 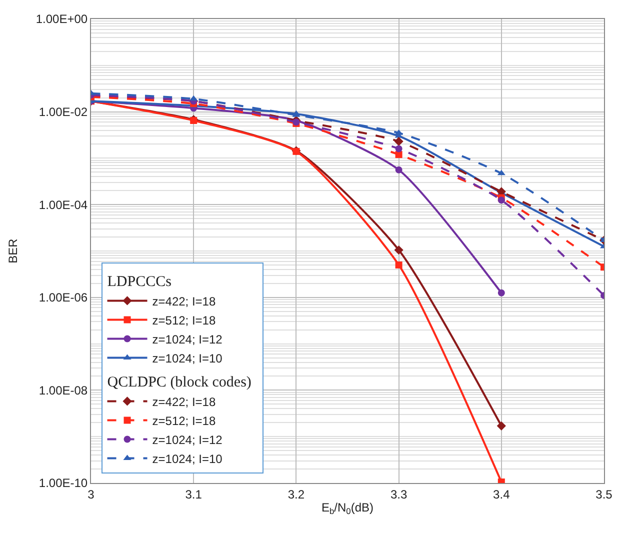 I want to click on y-tick-label: 1.00E-08, so click(x=63, y=390).